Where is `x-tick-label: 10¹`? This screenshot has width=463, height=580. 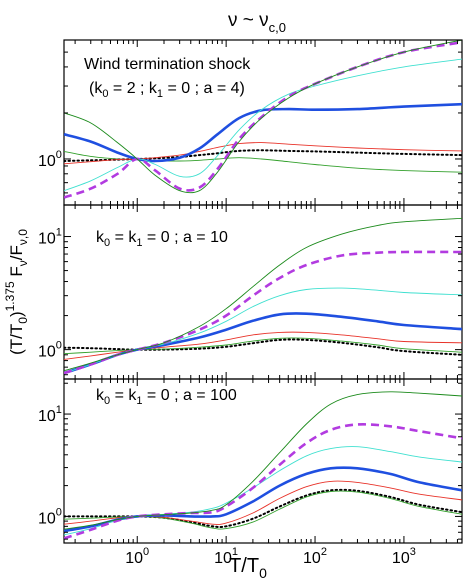 x-tick-label: 10¹ is located at coordinates (226, 556).